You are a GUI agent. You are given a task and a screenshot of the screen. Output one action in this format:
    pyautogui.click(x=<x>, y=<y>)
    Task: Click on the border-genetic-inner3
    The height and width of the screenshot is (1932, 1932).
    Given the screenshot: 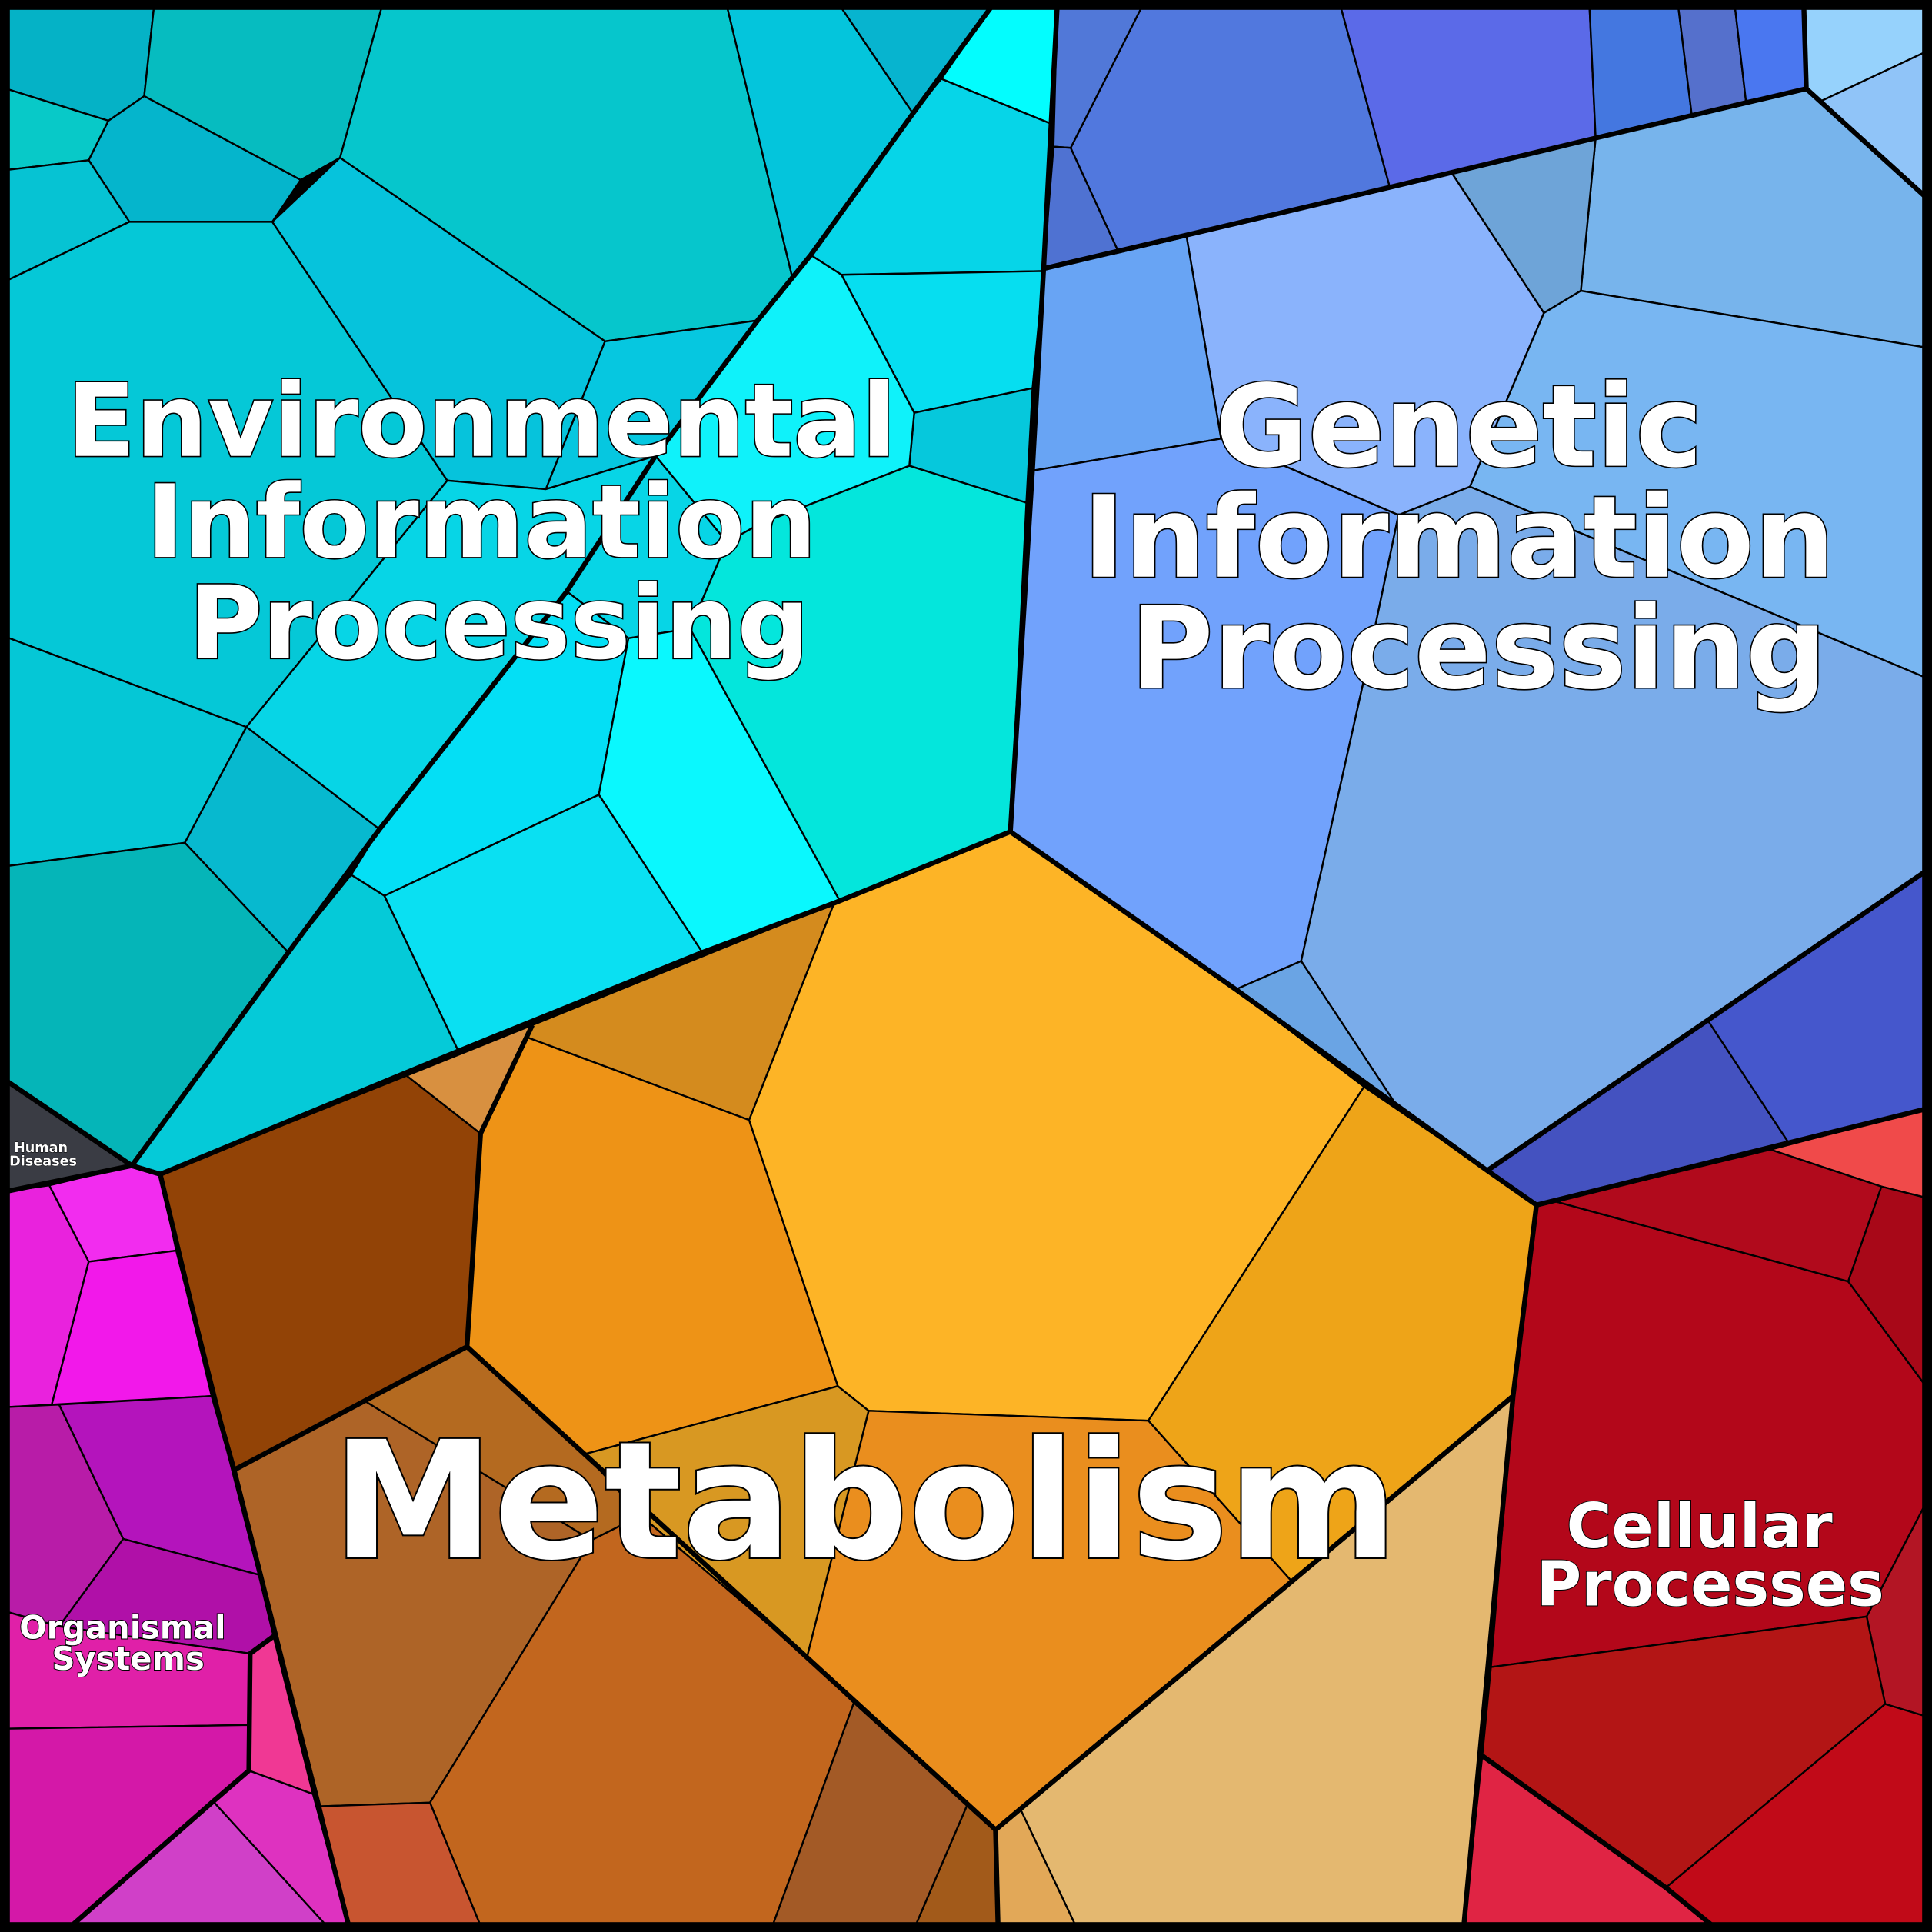 What is the action you would take?
    pyautogui.click(x=1706, y=1020)
    